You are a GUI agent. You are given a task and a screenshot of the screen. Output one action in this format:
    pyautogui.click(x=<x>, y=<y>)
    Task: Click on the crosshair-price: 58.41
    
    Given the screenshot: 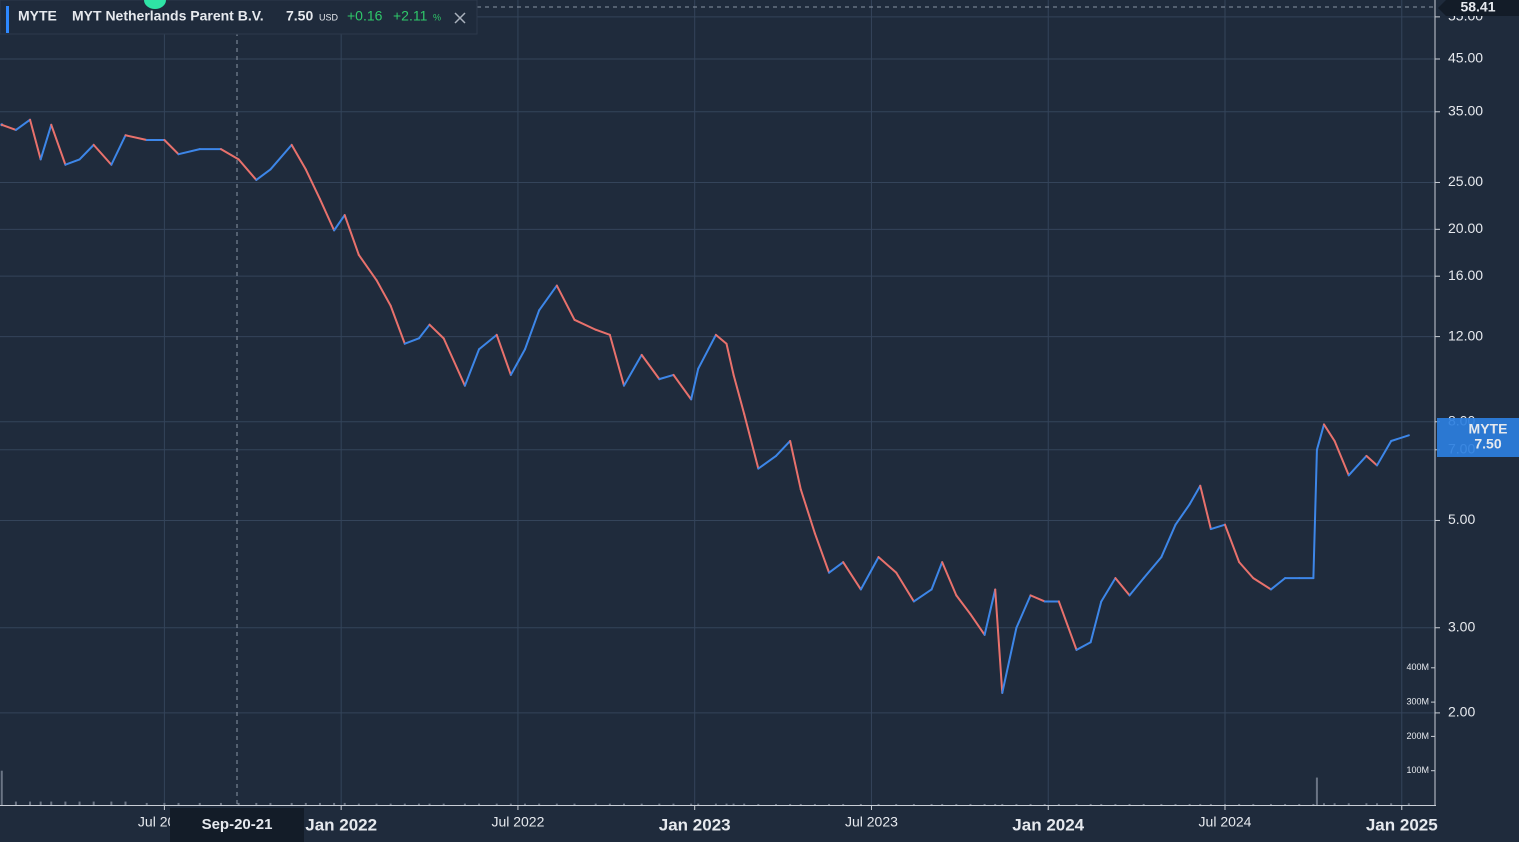 What is the action you would take?
    pyautogui.click(x=1477, y=7)
    